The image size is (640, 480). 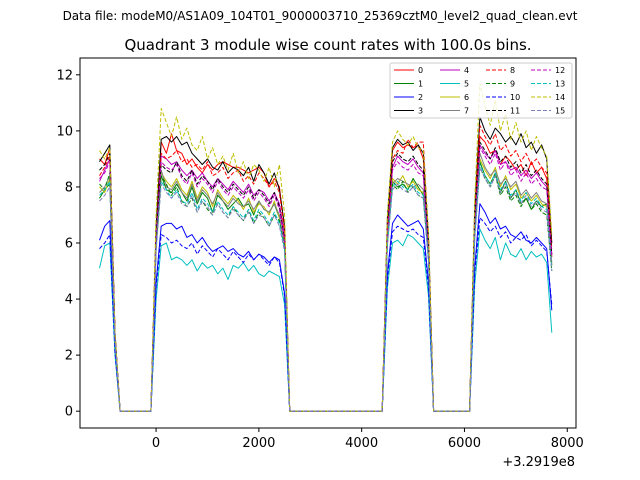 What do you see at coordinates (481, 90) in the screenshot?
I see `legend-box` at bounding box center [481, 90].